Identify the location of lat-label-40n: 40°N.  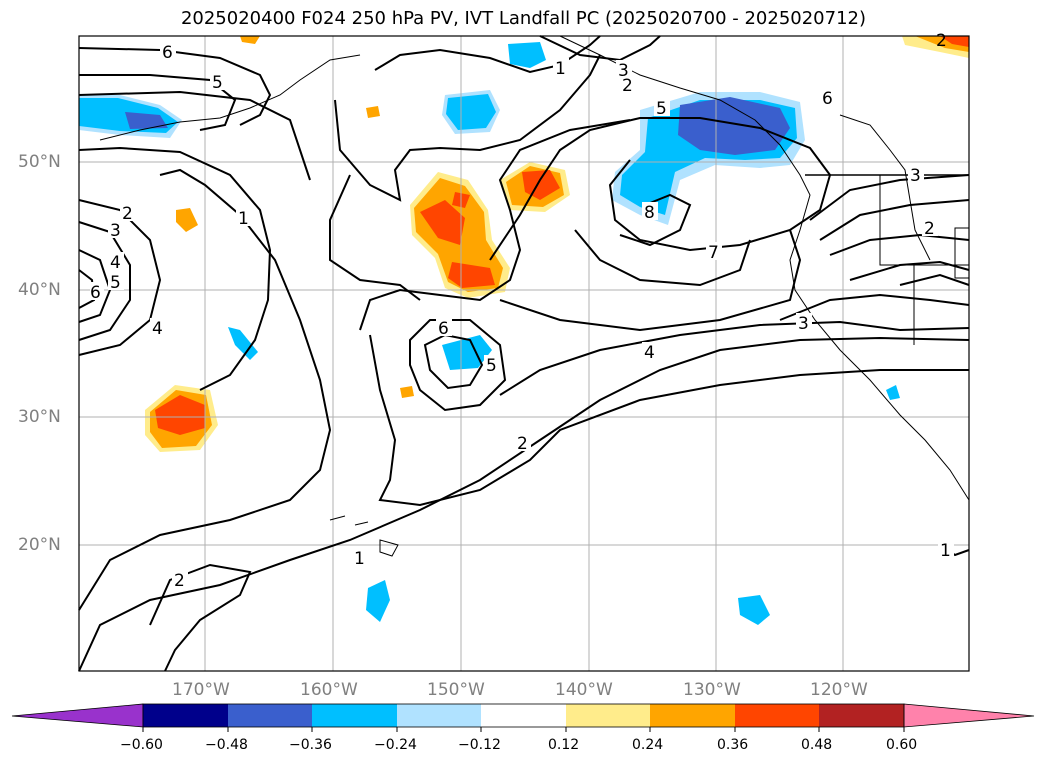
(39, 290).